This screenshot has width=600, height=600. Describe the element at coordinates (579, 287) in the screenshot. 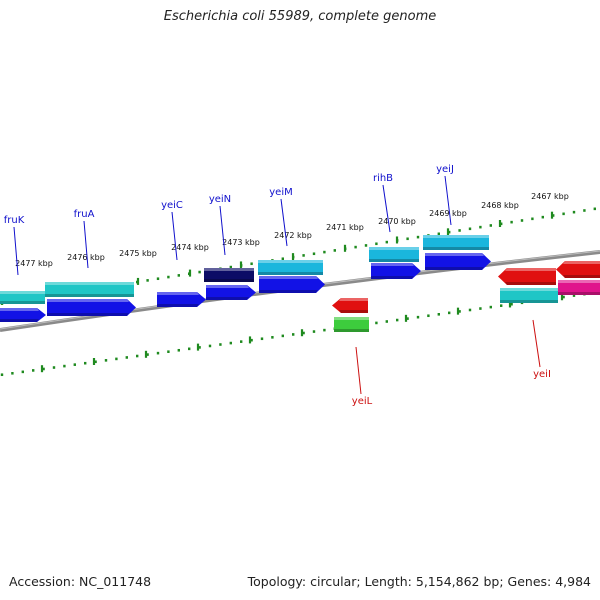

I see `feature-block-yeiI-b` at that location.